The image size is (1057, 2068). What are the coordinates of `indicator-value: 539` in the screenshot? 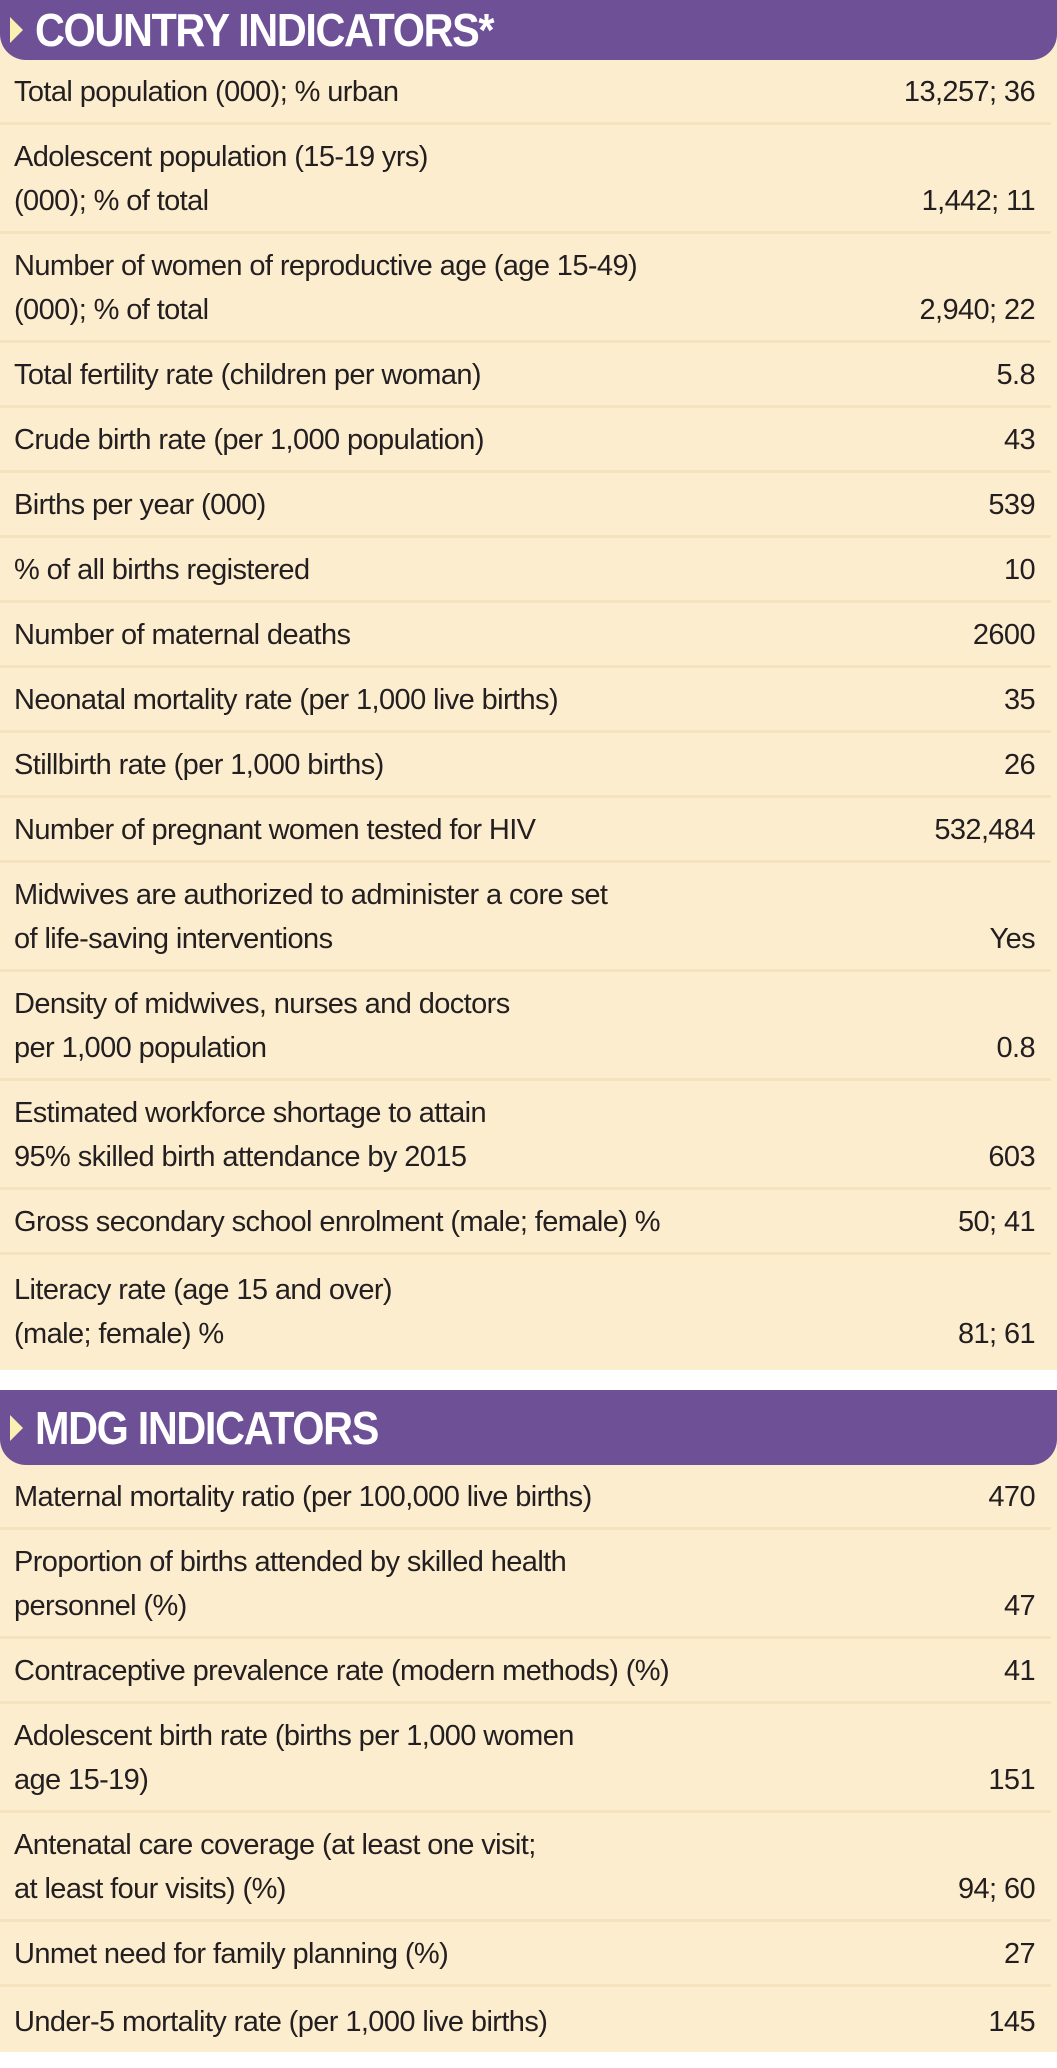 It's located at (1011, 505).